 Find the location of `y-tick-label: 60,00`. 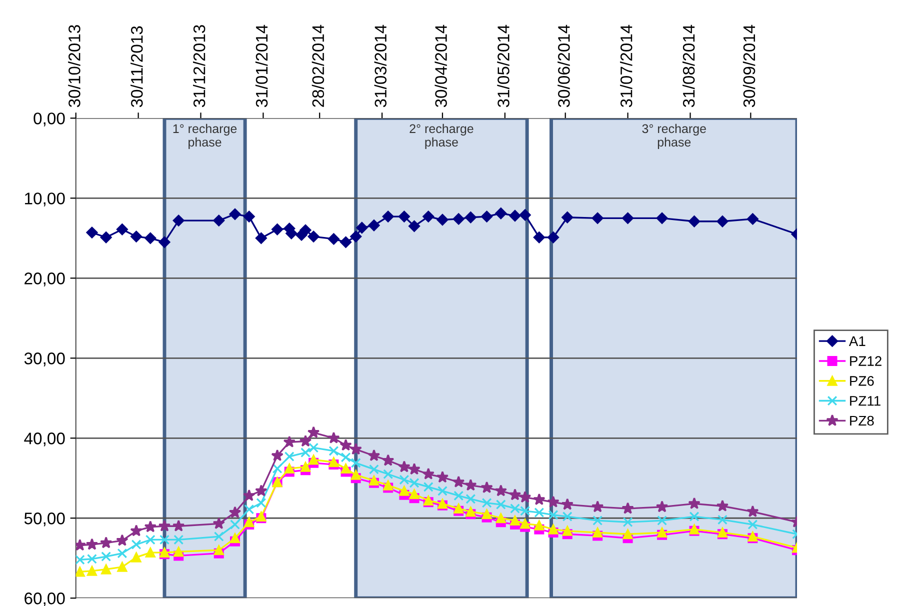

y-tick-label: 60,00 is located at coordinates (44, 599).